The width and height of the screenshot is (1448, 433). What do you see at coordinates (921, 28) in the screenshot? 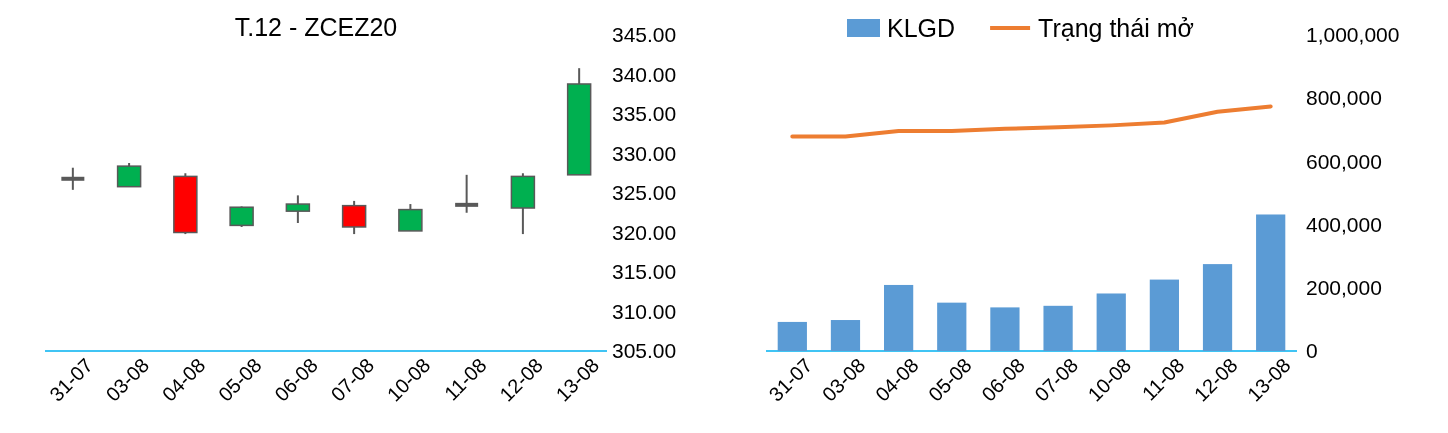
I see `legend-label: KLGD` at bounding box center [921, 28].